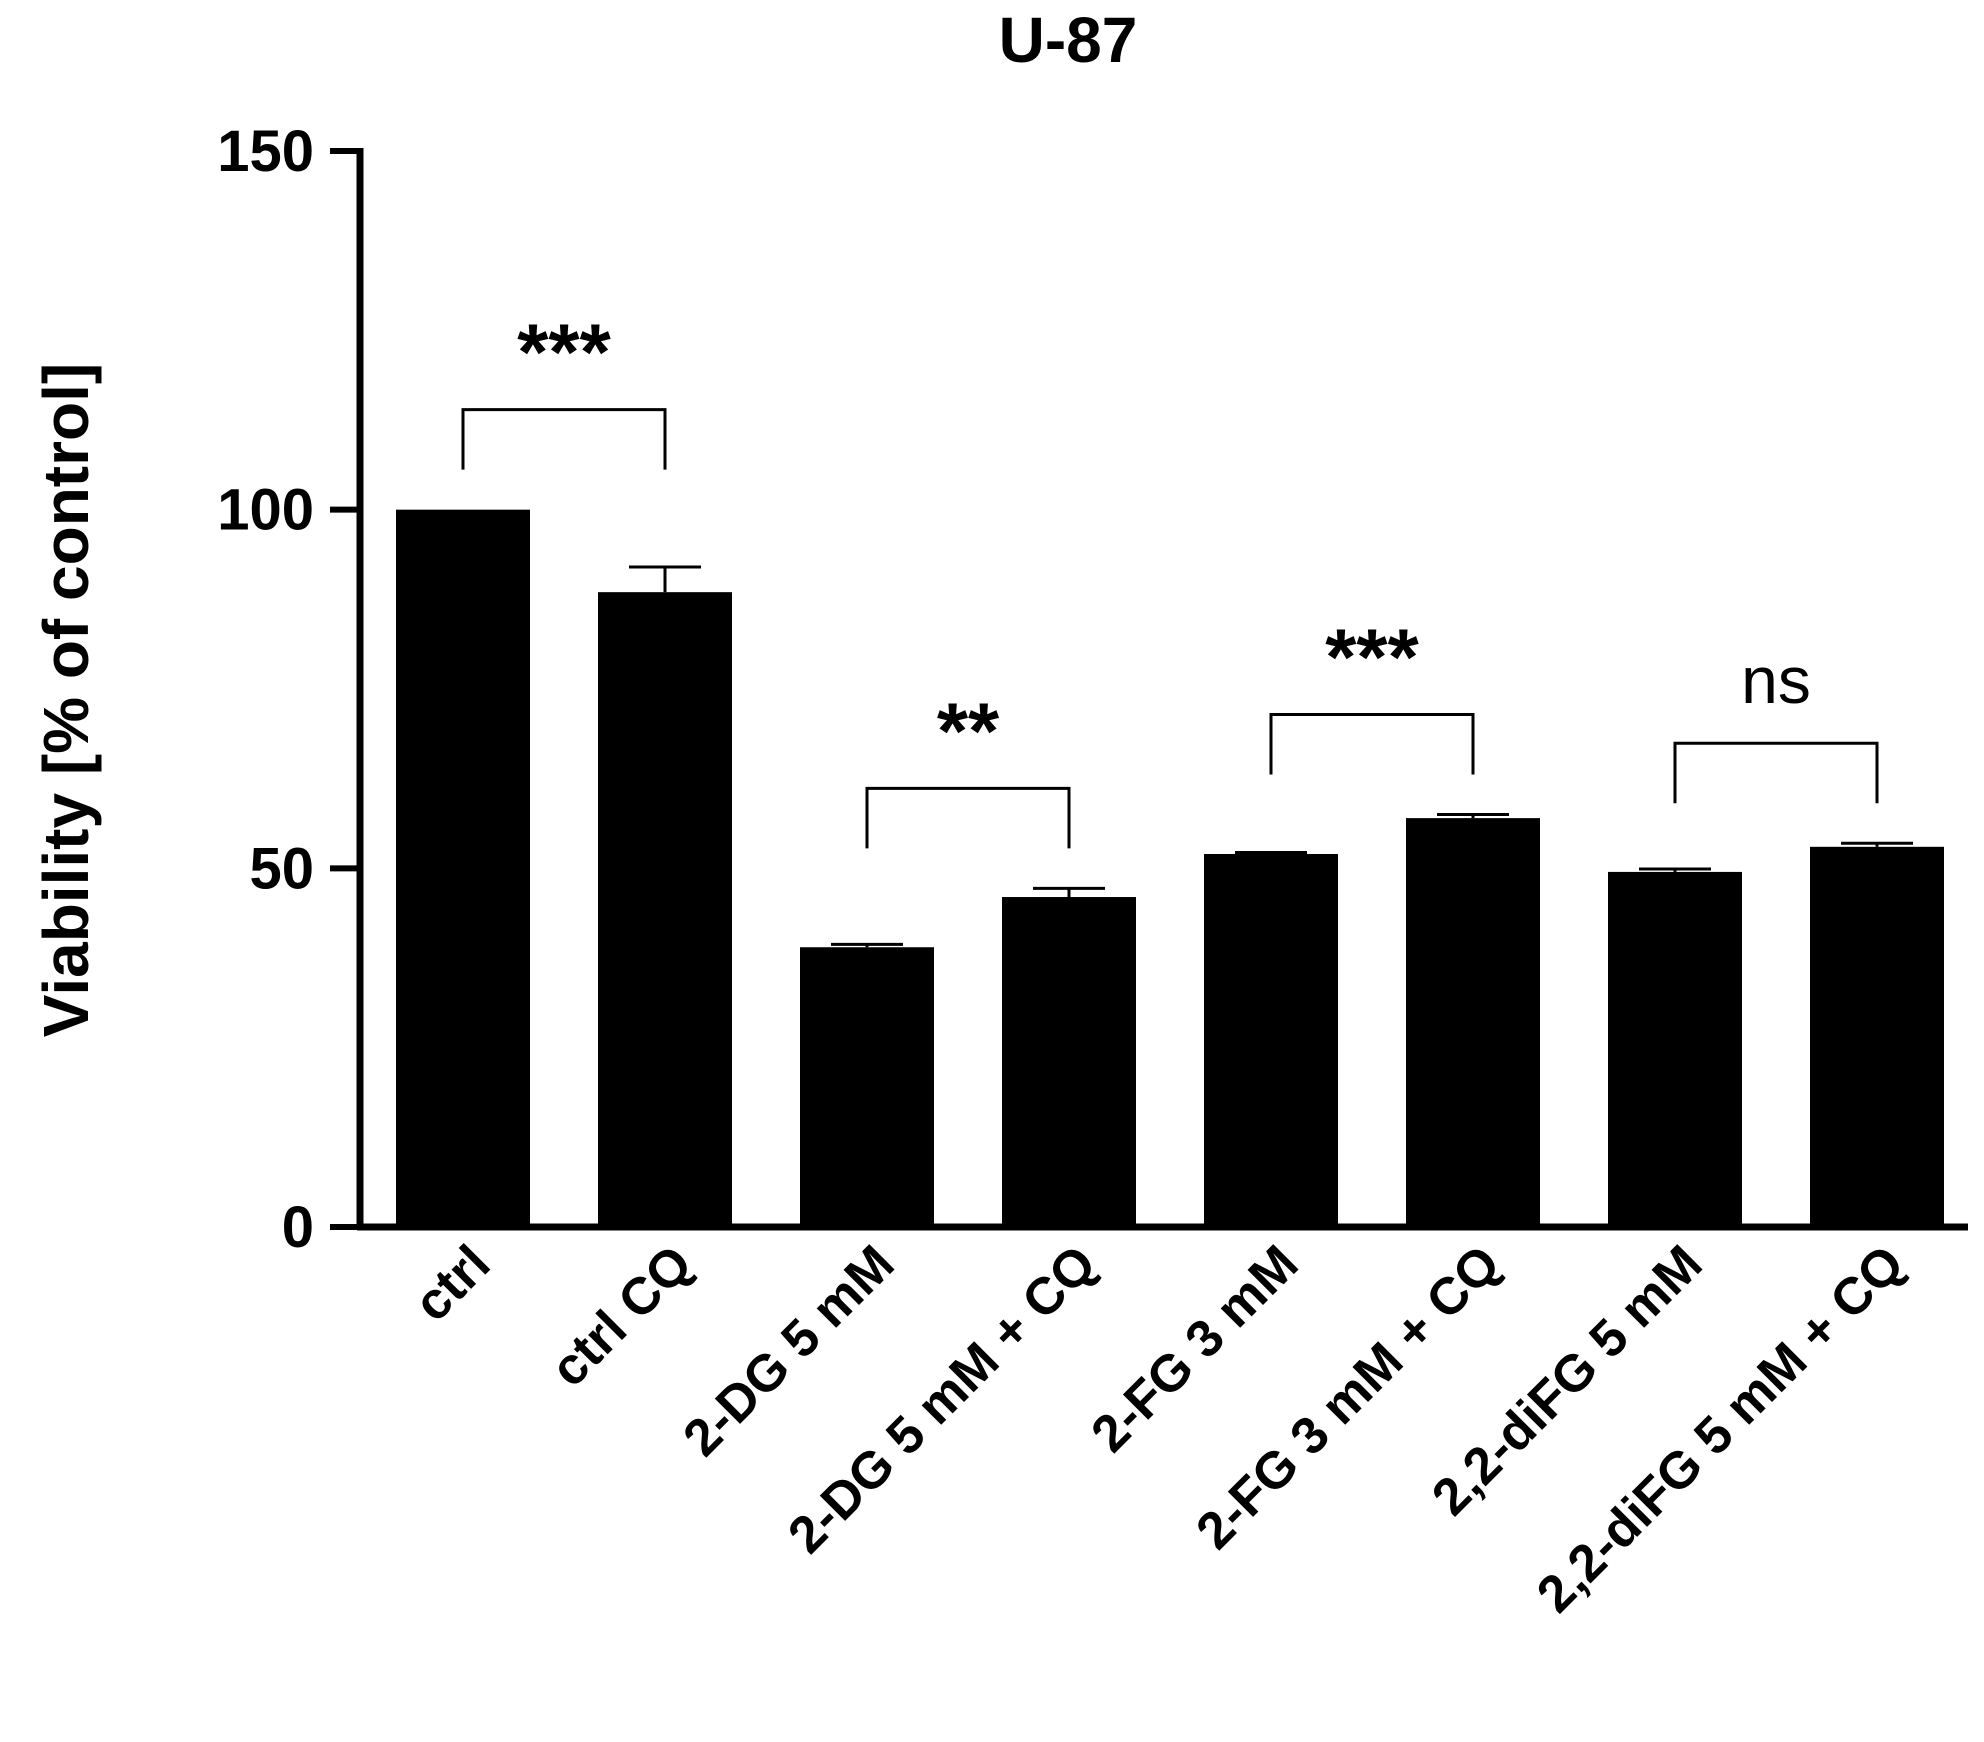  I want to click on y-axis-label: Viability [% of control], so click(66, 700).